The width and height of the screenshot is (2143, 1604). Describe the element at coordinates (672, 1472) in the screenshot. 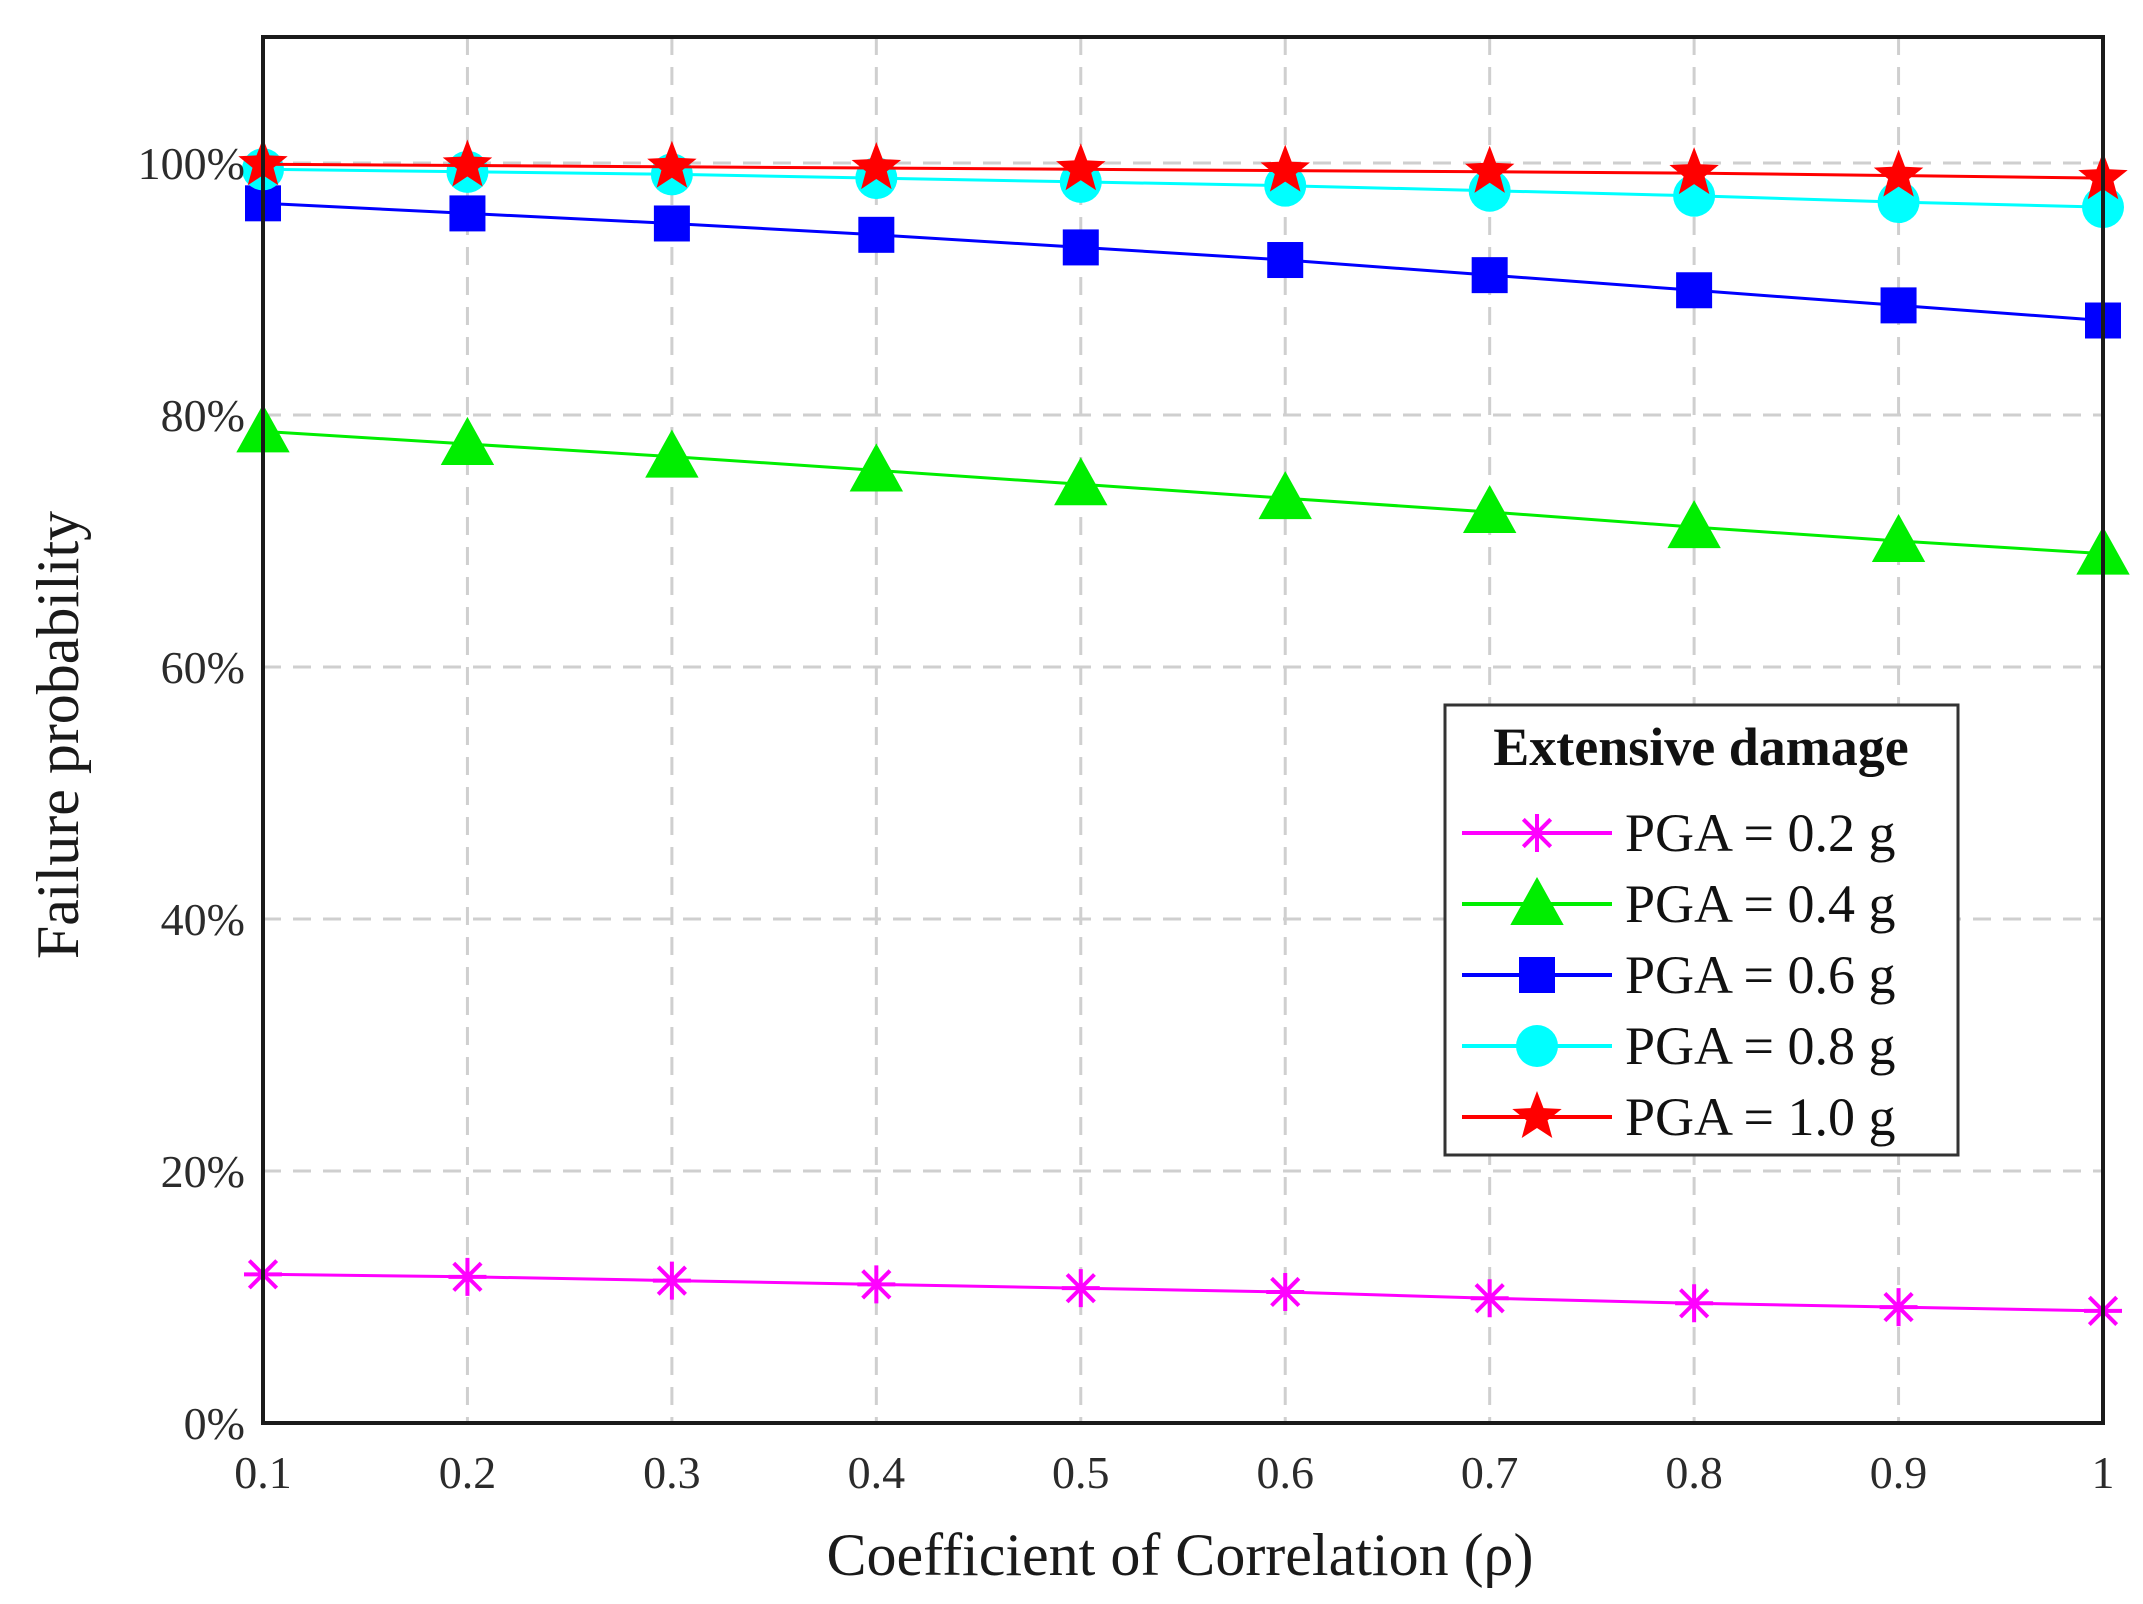

I see `x-tick-label: 0.3` at that location.